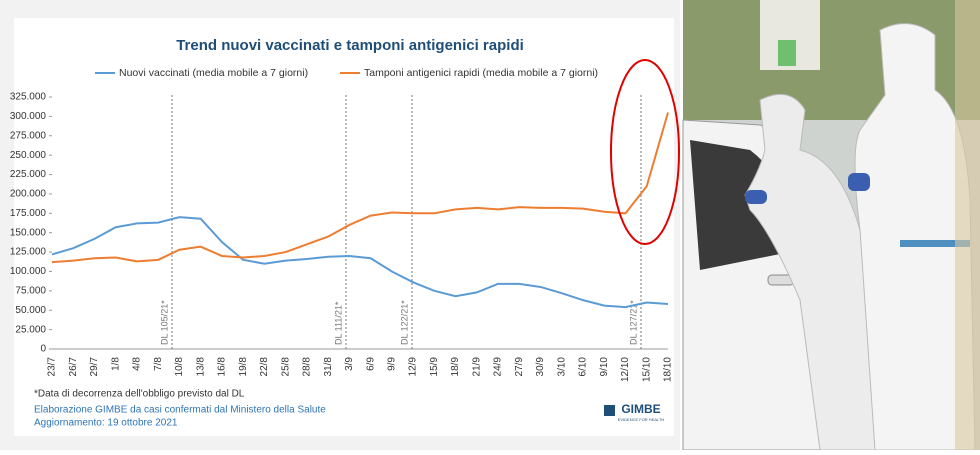 The image size is (980, 455). Describe the element at coordinates (115, 364) in the screenshot. I see `x-tick-label: 1/8` at that location.